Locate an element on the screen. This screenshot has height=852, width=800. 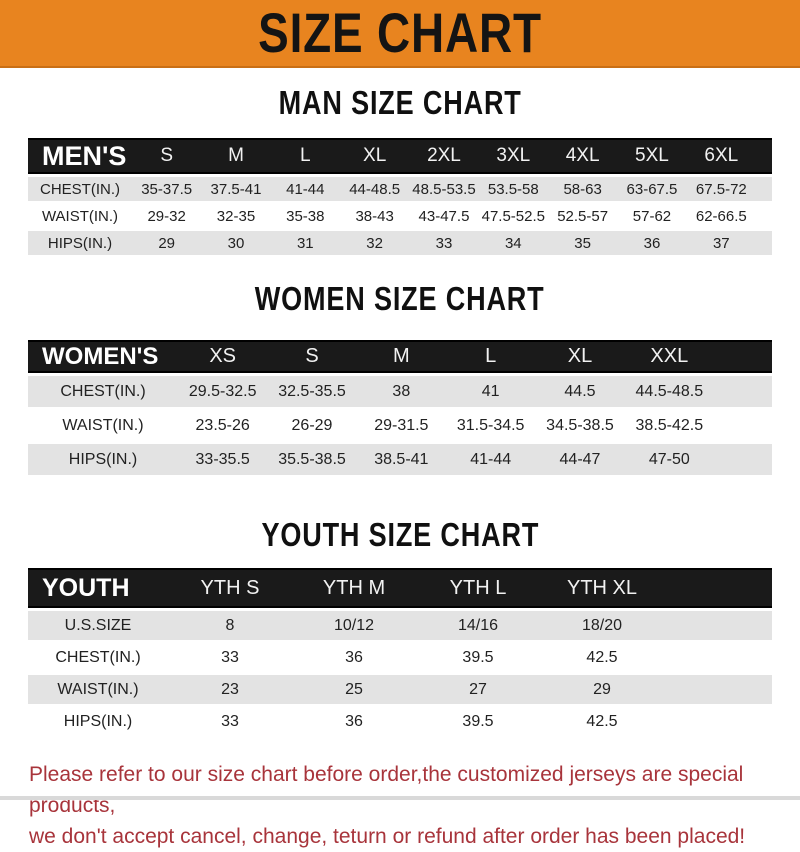
measurement-value: 52.5-57 is located at coordinates (582, 216).